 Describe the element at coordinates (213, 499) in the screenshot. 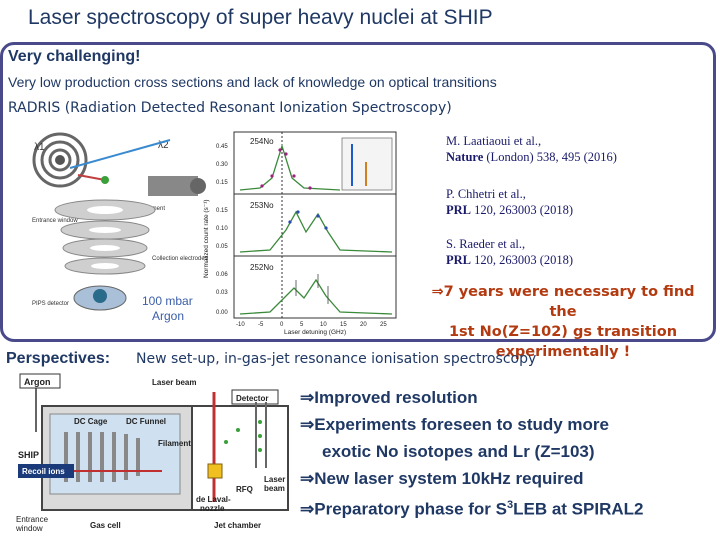

I see `jet-laval-label-1: de Laval-` at that location.